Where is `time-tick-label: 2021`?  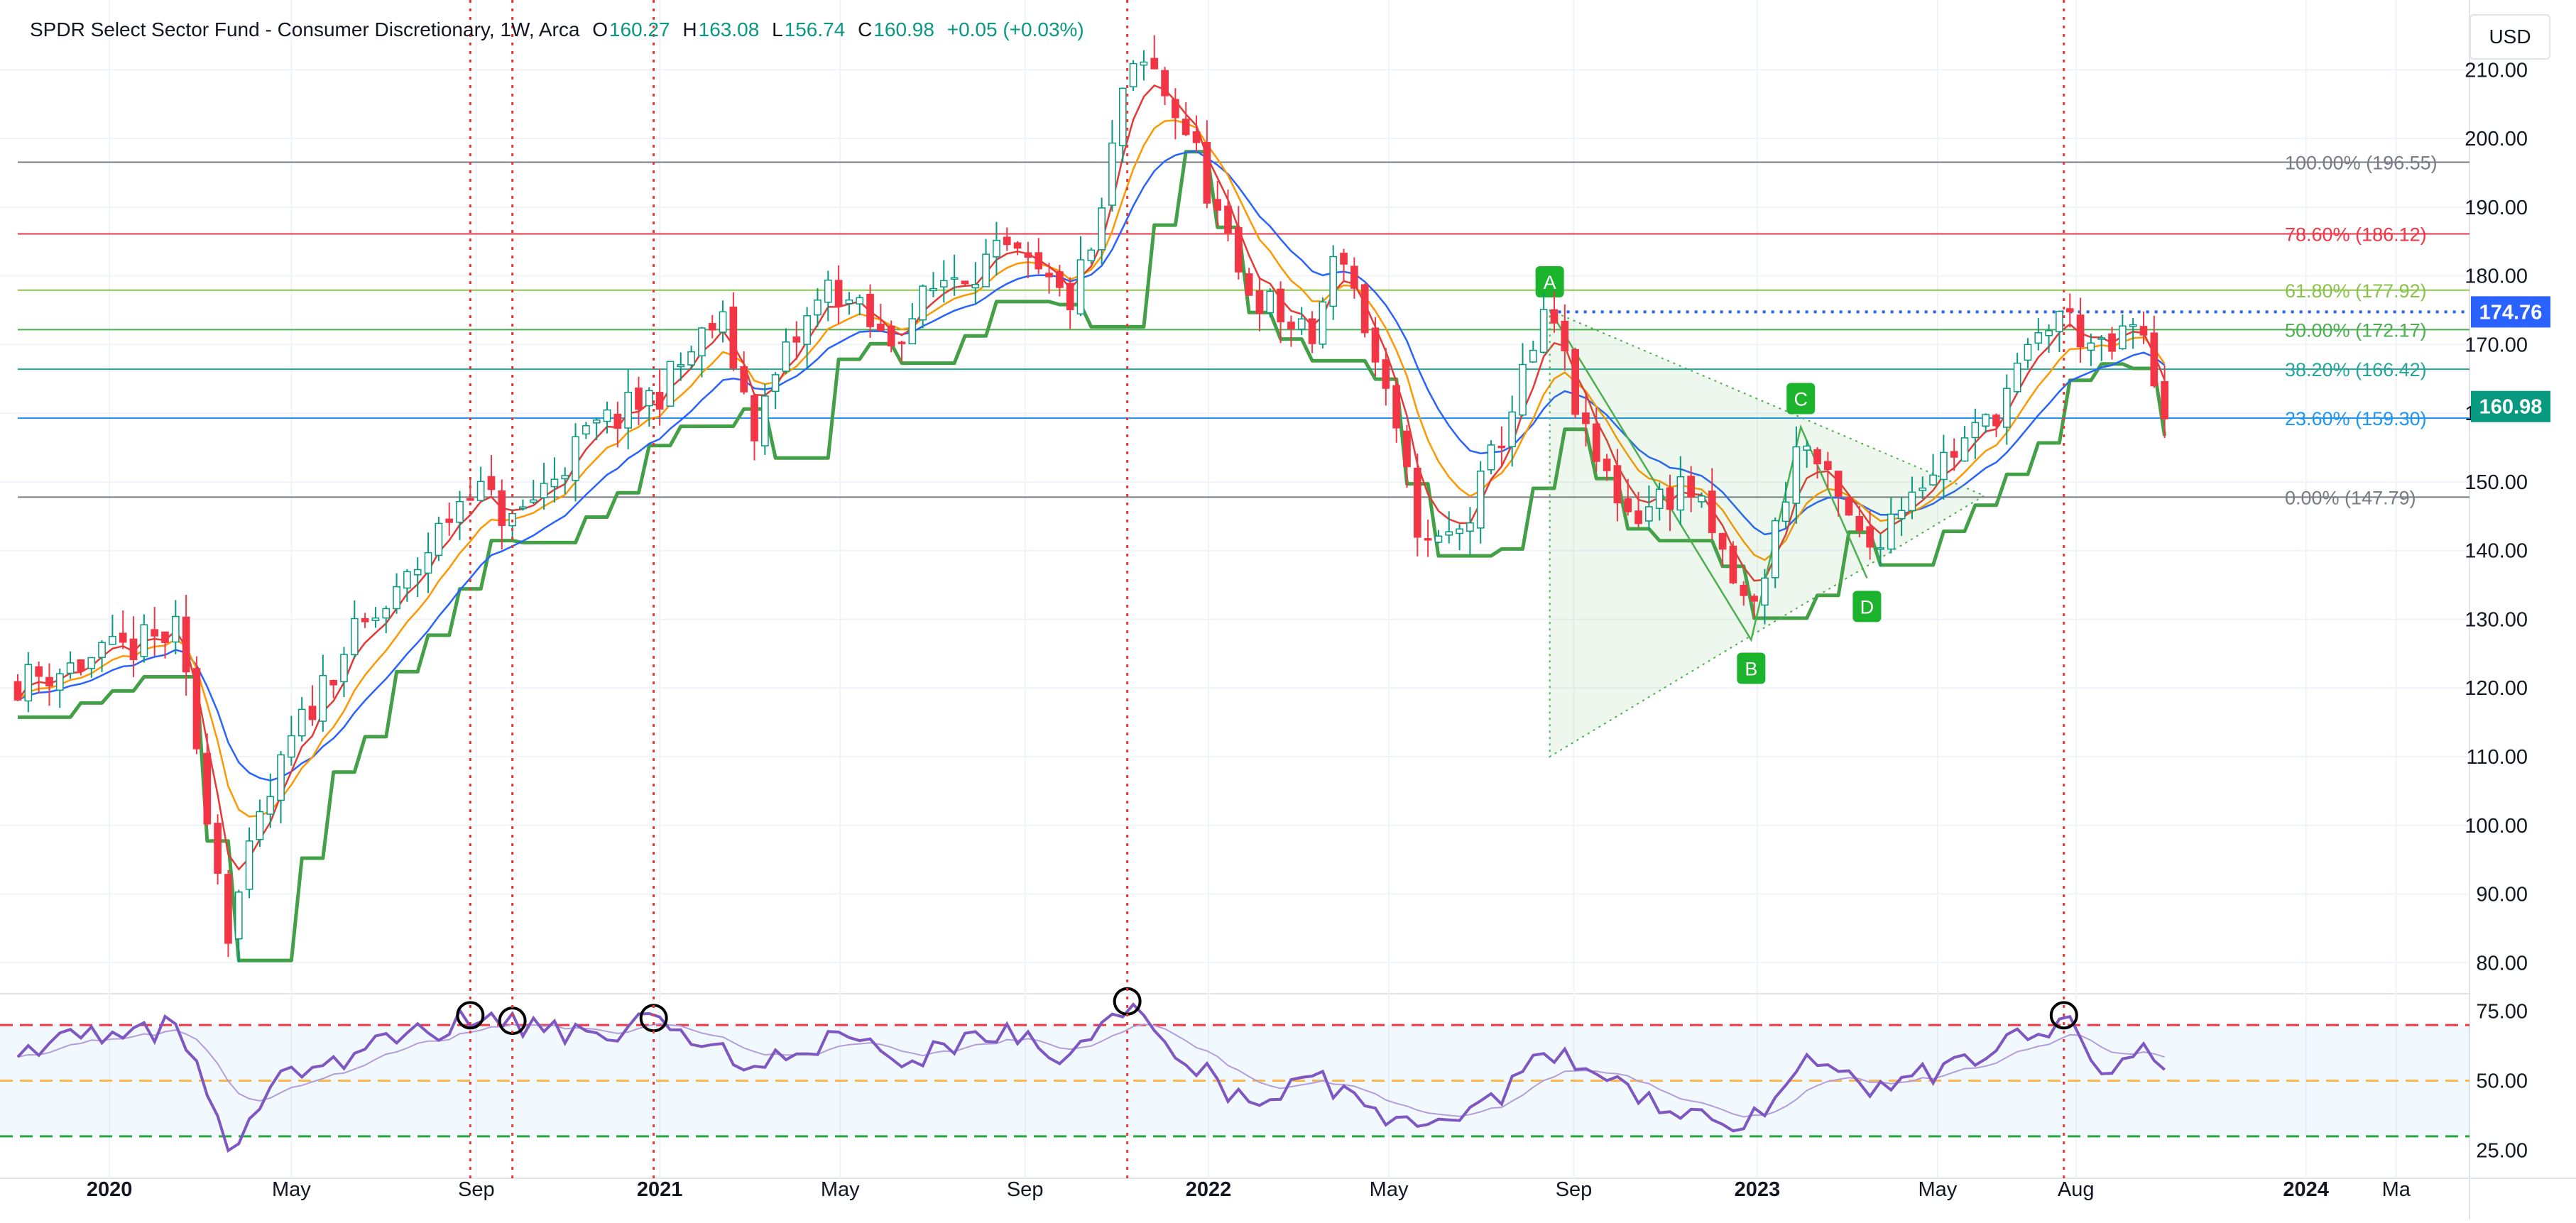
time-tick-label: 2021 is located at coordinates (660, 1189).